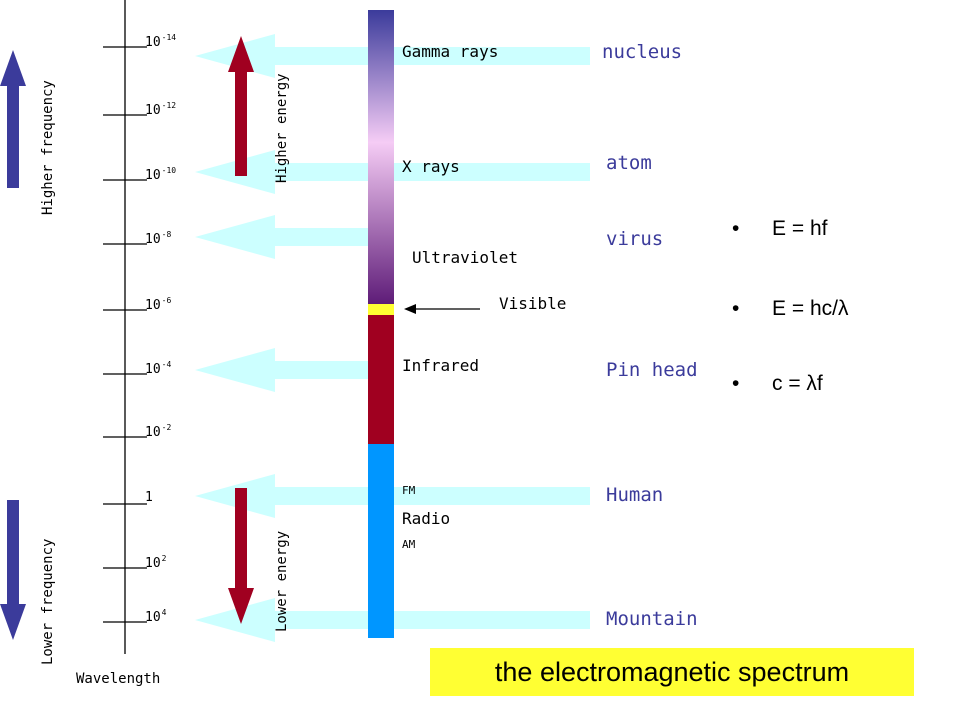  I want to click on arrow-infrared, so click(281, 370).